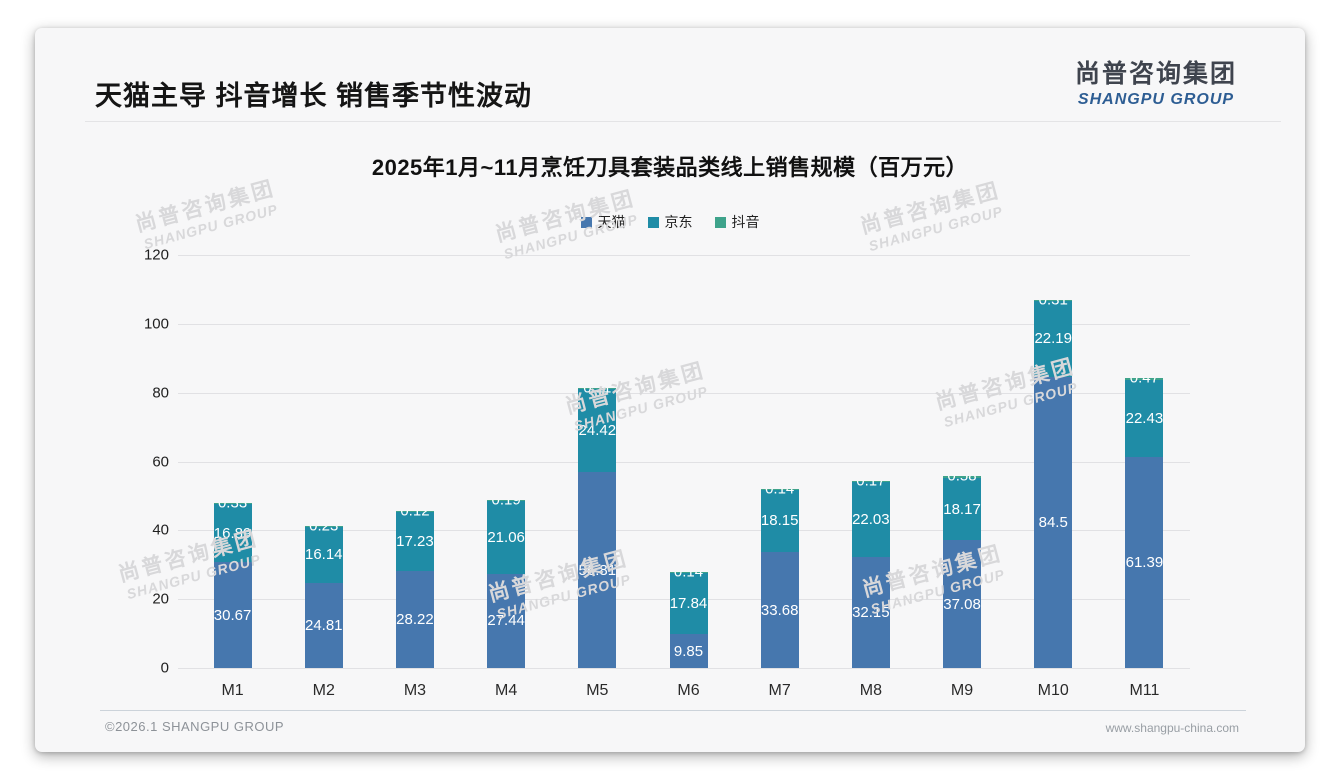 This screenshot has height=780, width=1340. I want to click on bar-segment-天猫: 37.08, so click(962, 604).